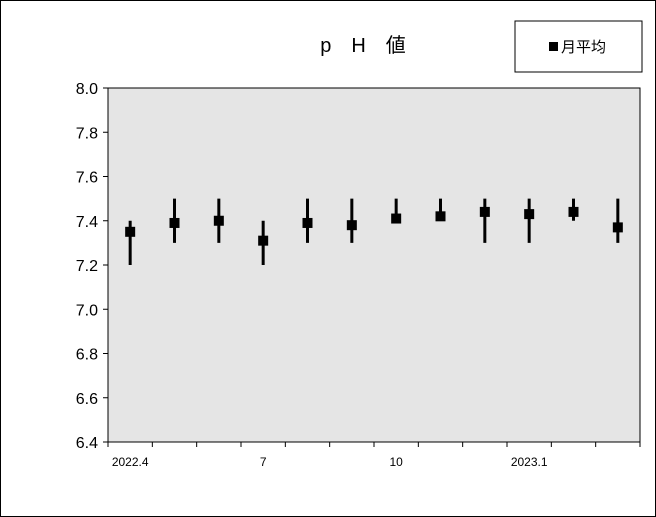 This screenshot has height=517, width=656. What do you see at coordinates (87, 310) in the screenshot?
I see `y-tick-label: 7.0` at bounding box center [87, 310].